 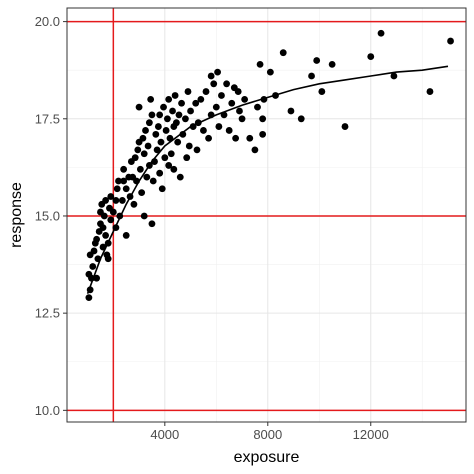 I want to click on y-axis-title: response, so click(x=16, y=215).